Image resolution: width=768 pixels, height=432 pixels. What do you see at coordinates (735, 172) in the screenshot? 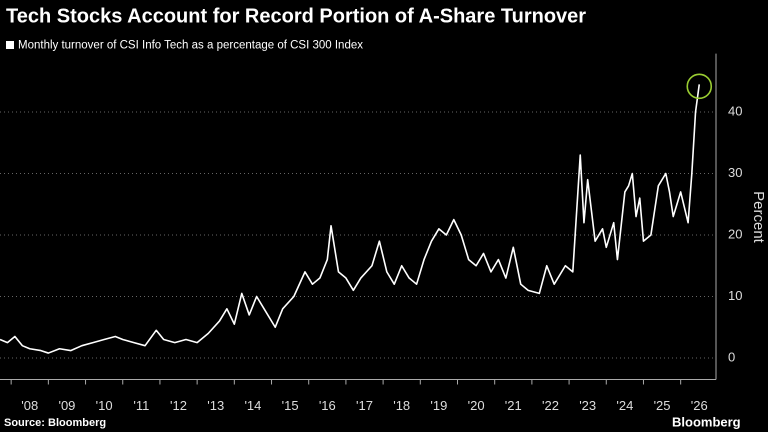
I see `y-tick-label: 30` at bounding box center [735, 172].